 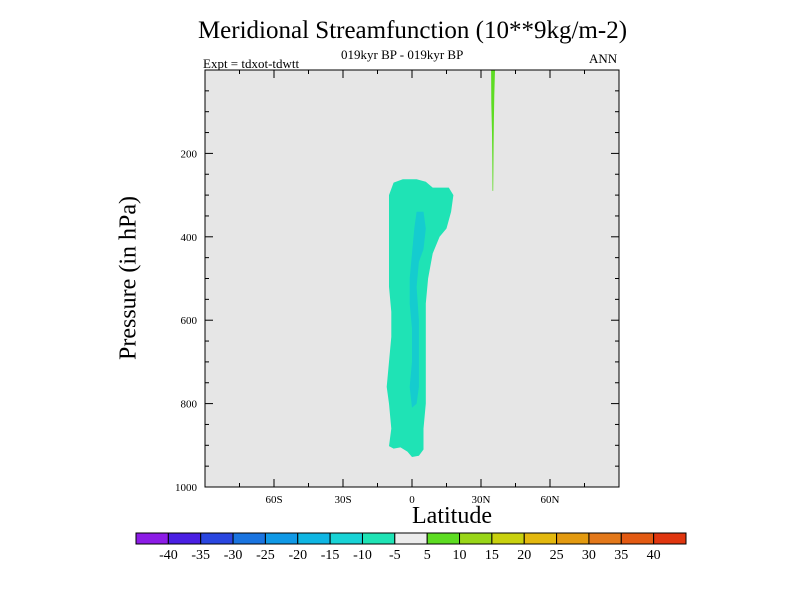 What do you see at coordinates (481, 500) in the screenshot?
I see `x-tick-label: 30N` at bounding box center [481, 500].